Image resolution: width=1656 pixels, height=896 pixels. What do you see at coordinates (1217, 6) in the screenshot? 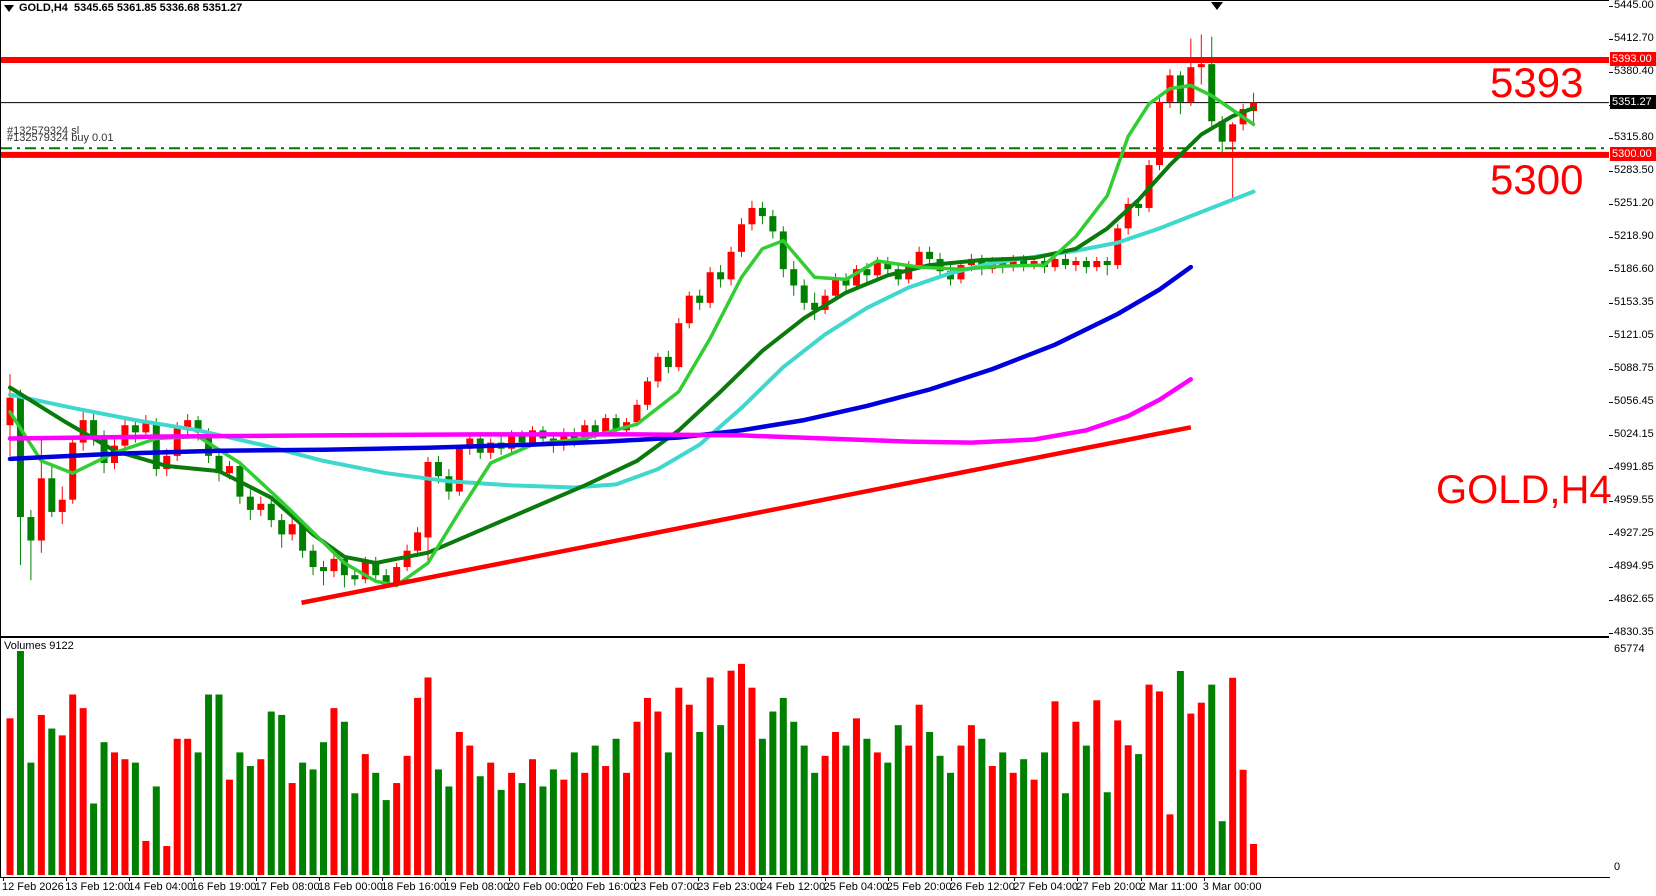
I see `chart-shift-marker-icon` at bounding box center [1217, 6].